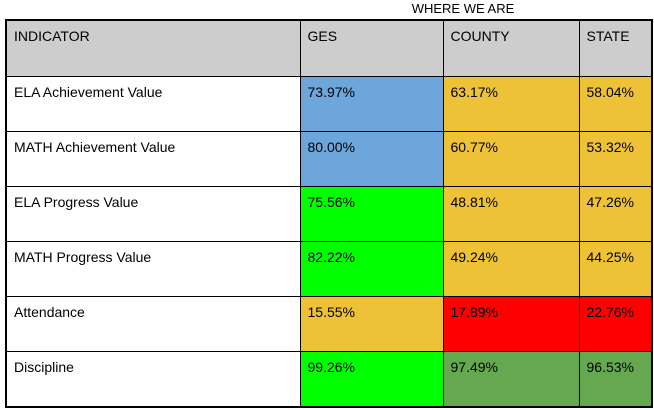 This screenshot has height=410, width=654. I want to click on value-cell-county: 60.77%, so click(511, 158).